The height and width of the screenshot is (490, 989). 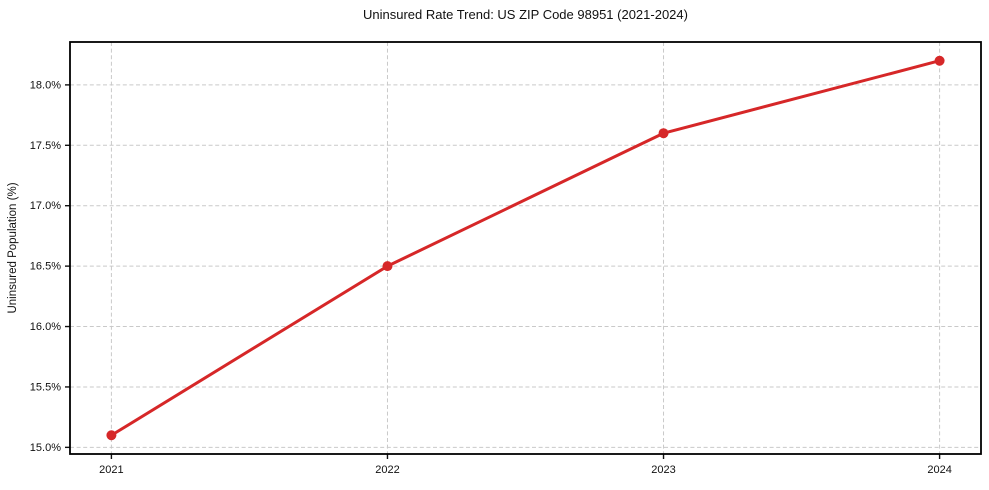 What do you see at coordinates (939, 470) in the screenshot?
I see `x-tick-label: 2024` at bounding box center [939, 470].